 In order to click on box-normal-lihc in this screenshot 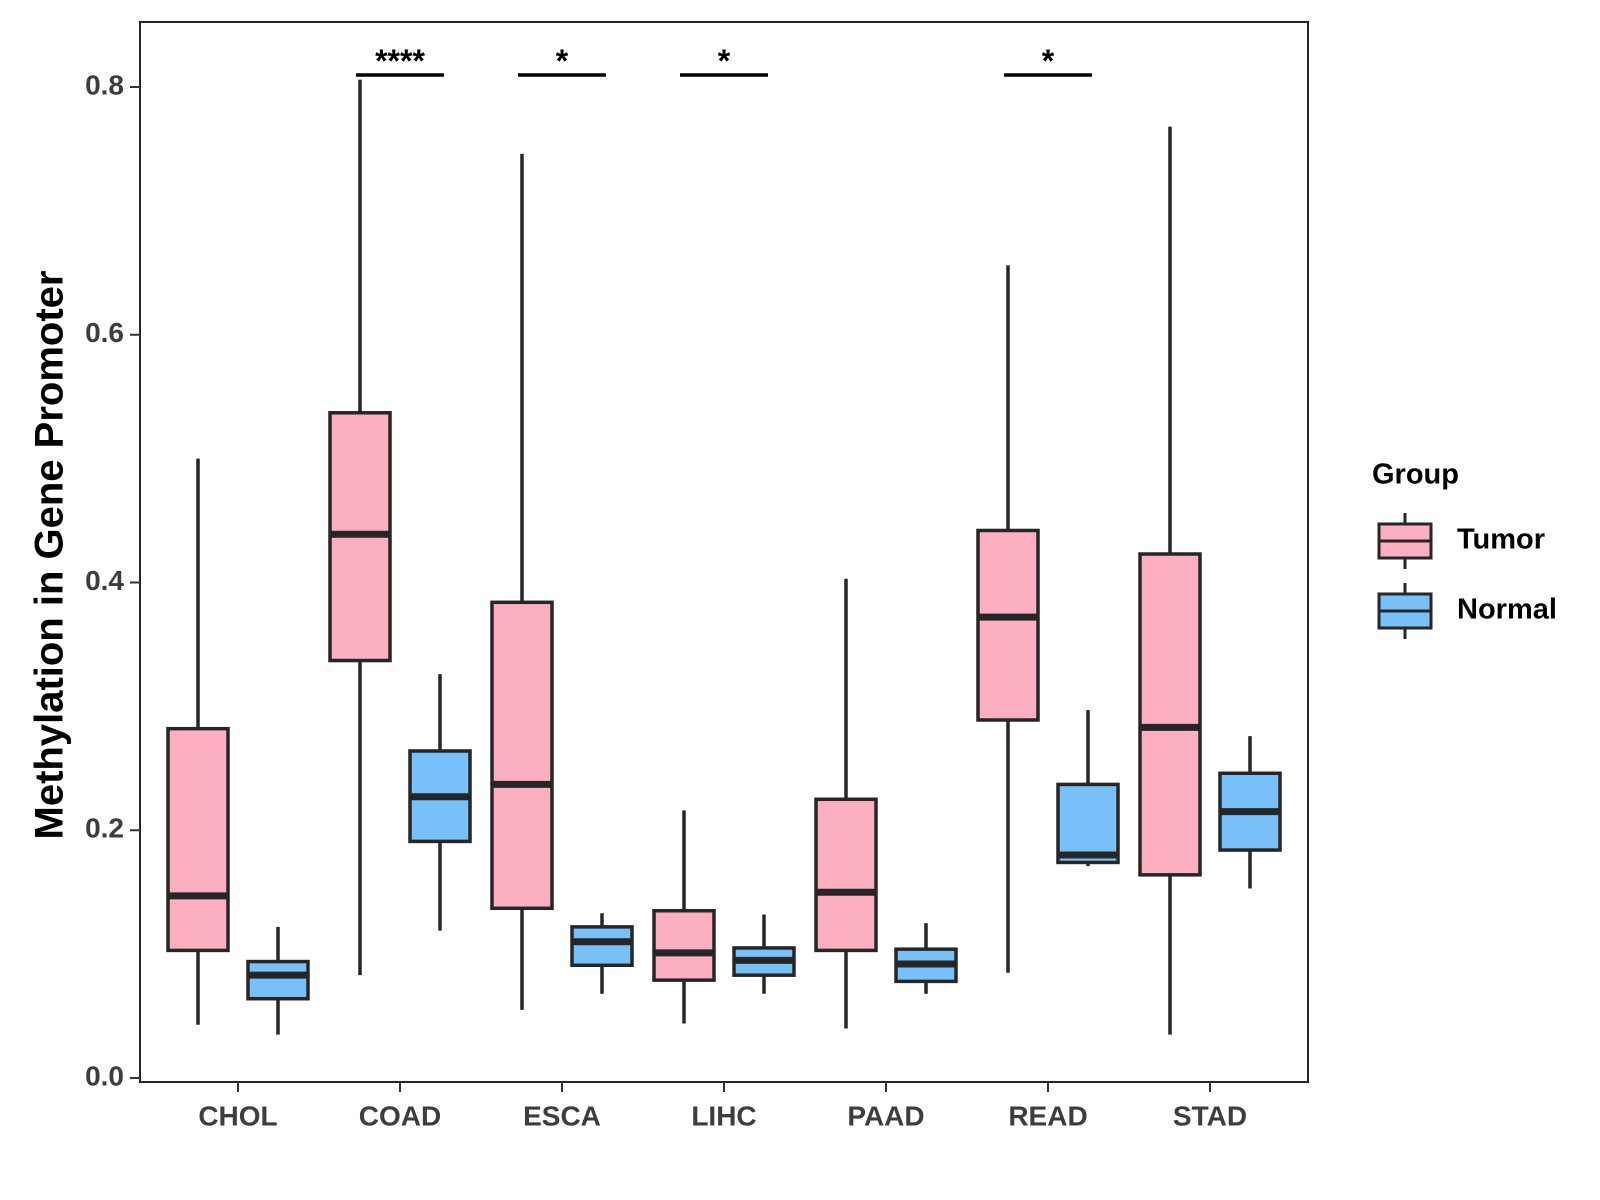, I will do `click(764, 954)`.